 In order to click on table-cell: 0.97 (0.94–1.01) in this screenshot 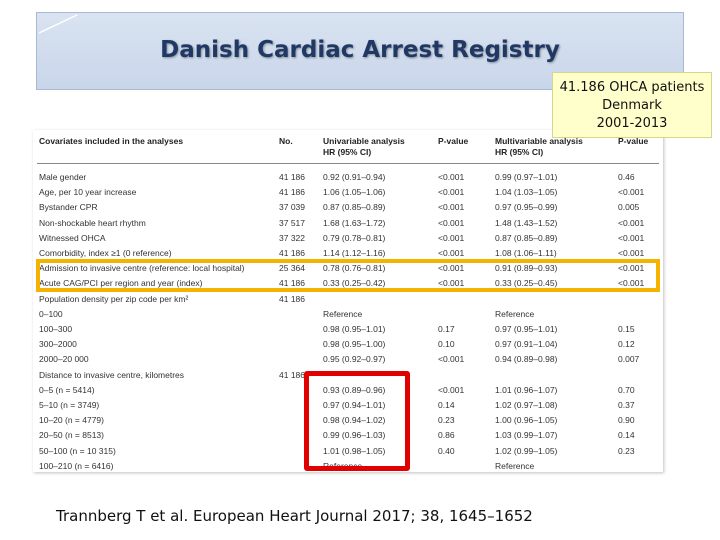, I will do `click(354, 405)`.